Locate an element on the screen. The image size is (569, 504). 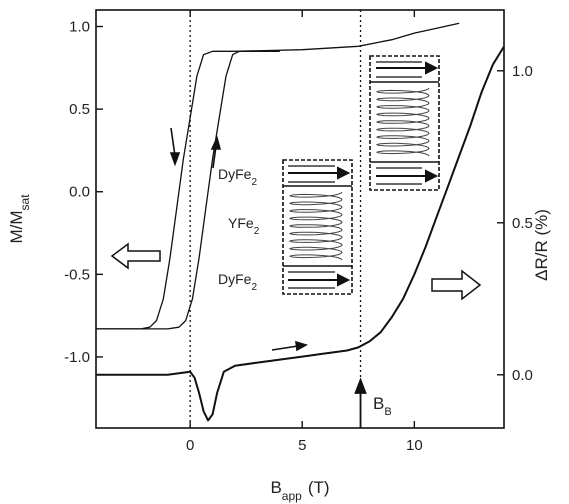
down-branch-arrow is located at coordinates (175, 147).